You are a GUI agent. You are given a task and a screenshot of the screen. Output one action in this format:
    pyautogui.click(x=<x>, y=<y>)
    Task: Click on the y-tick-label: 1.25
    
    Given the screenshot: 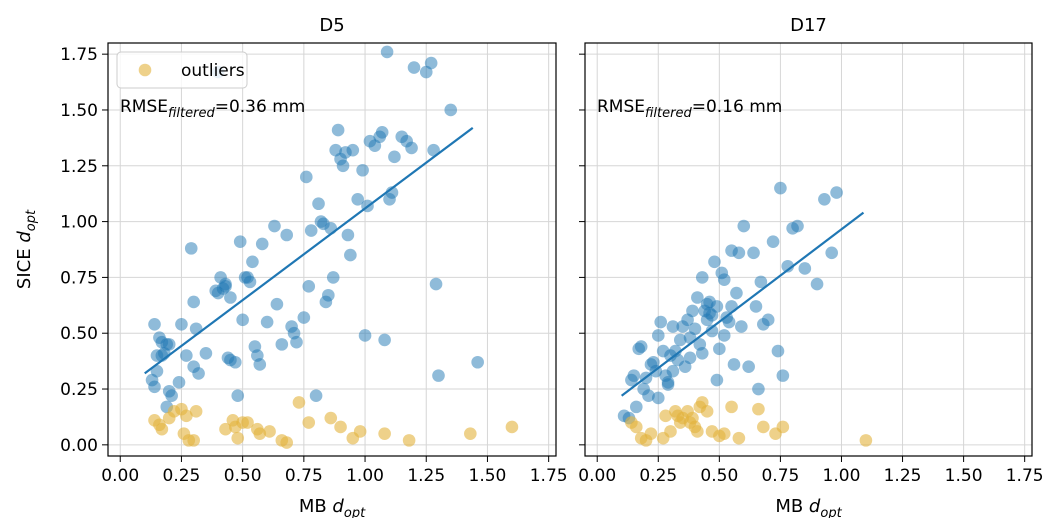 What is the action you would take?
    pyautogui.click(x=79, y=167)
    